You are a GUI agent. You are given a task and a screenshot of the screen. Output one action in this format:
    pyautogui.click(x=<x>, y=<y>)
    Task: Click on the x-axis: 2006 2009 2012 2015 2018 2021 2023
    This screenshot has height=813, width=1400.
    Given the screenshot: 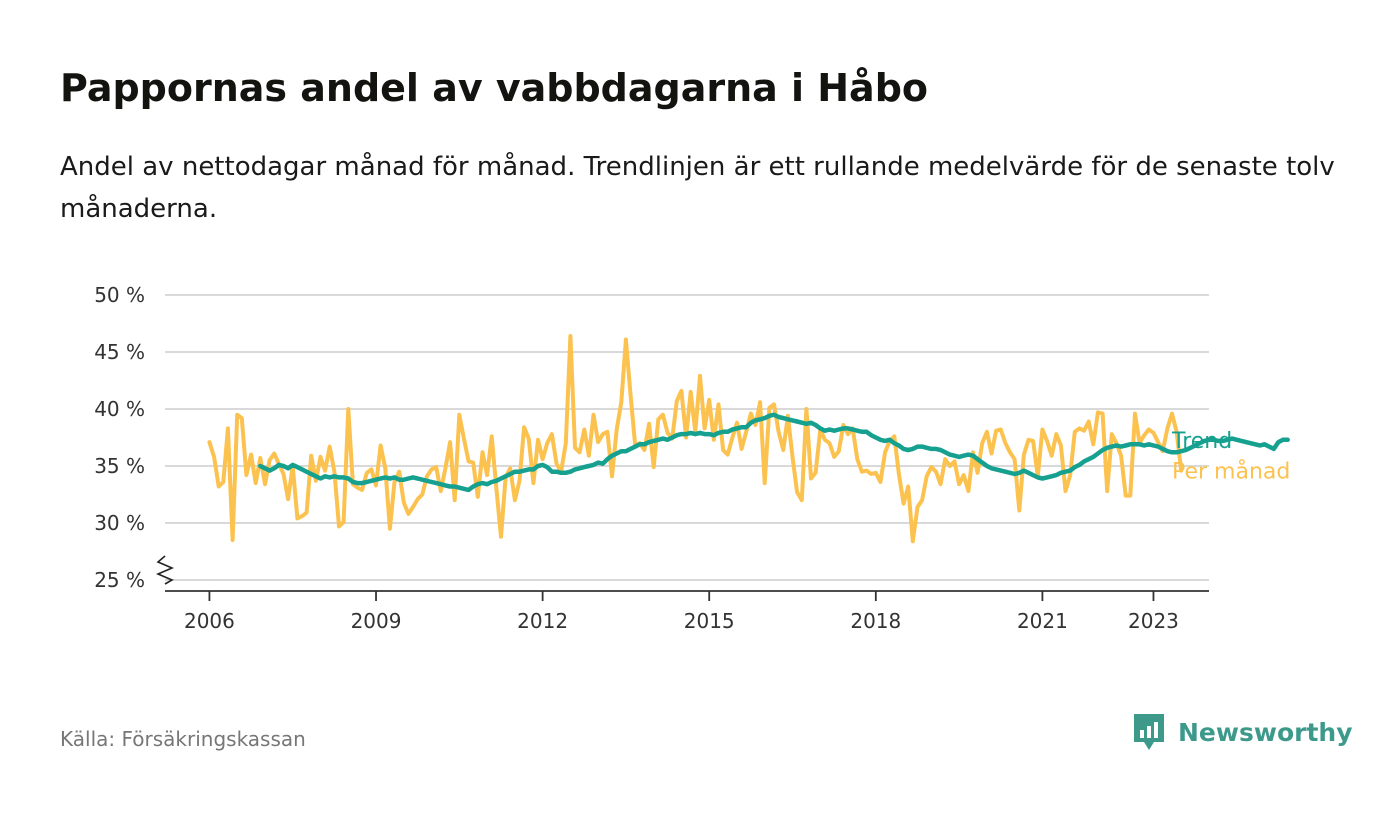 What is the action you would take?
    pyautogui.click(x=687, y=611)
    